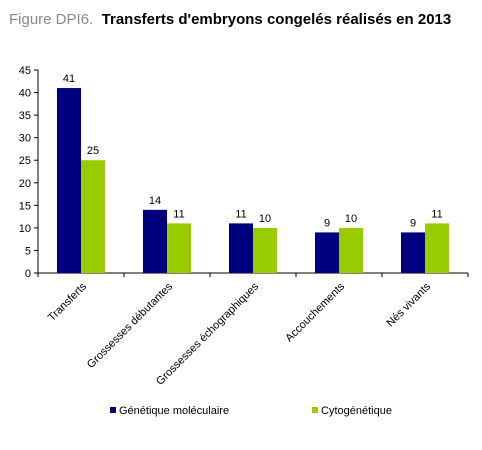 The width and height of the screenshot is (482, 450). What do you see at coordinates (25, 71) in the screenshot?
I see `y-tick-label: 45` at bounding box center [25, 71].